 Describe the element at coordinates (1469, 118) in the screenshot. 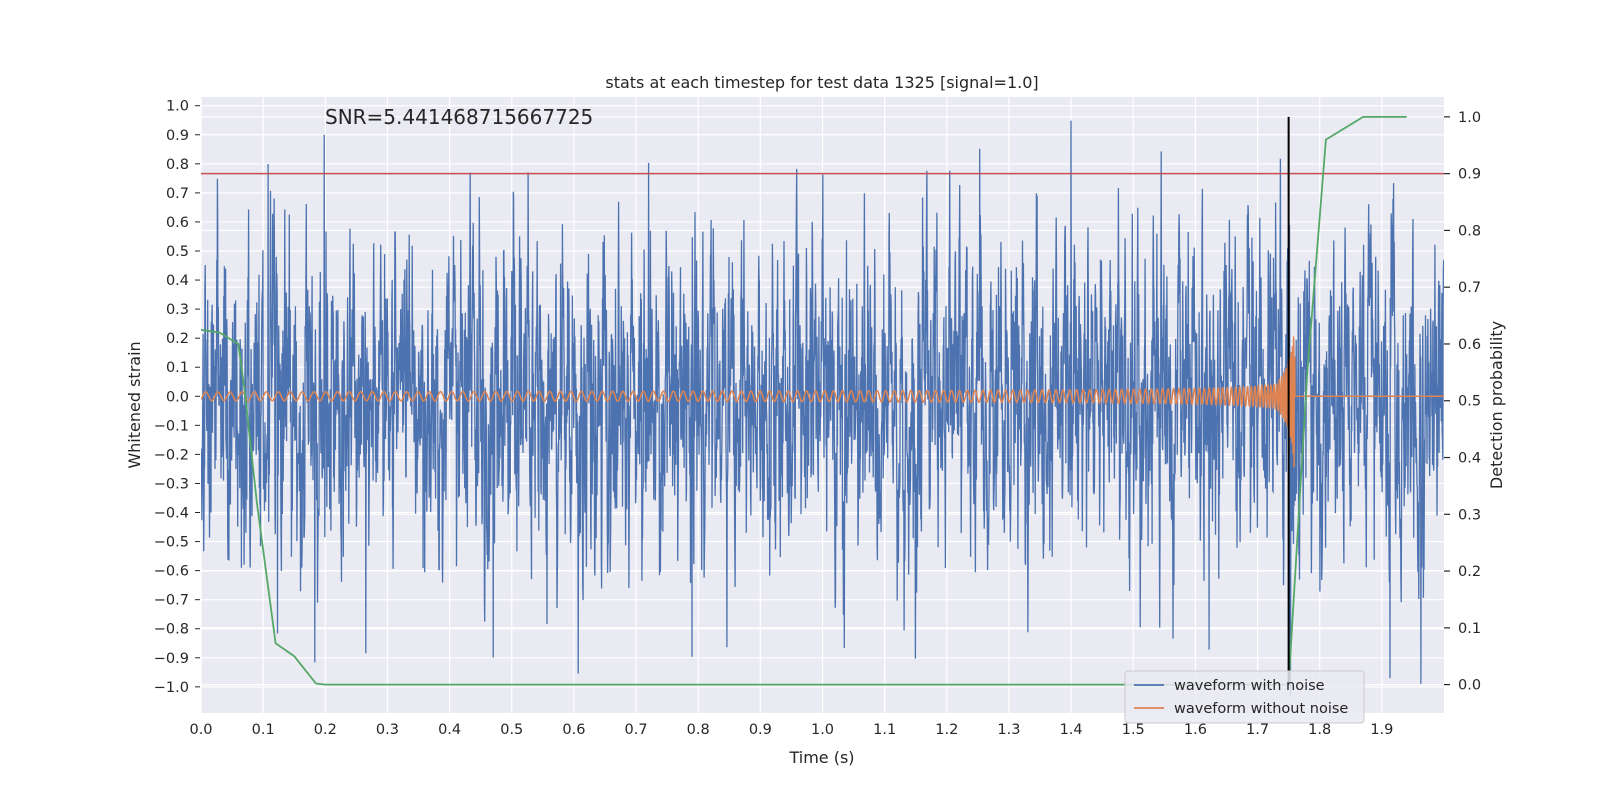

I see `y2-tick-label: 1.0` at that location.